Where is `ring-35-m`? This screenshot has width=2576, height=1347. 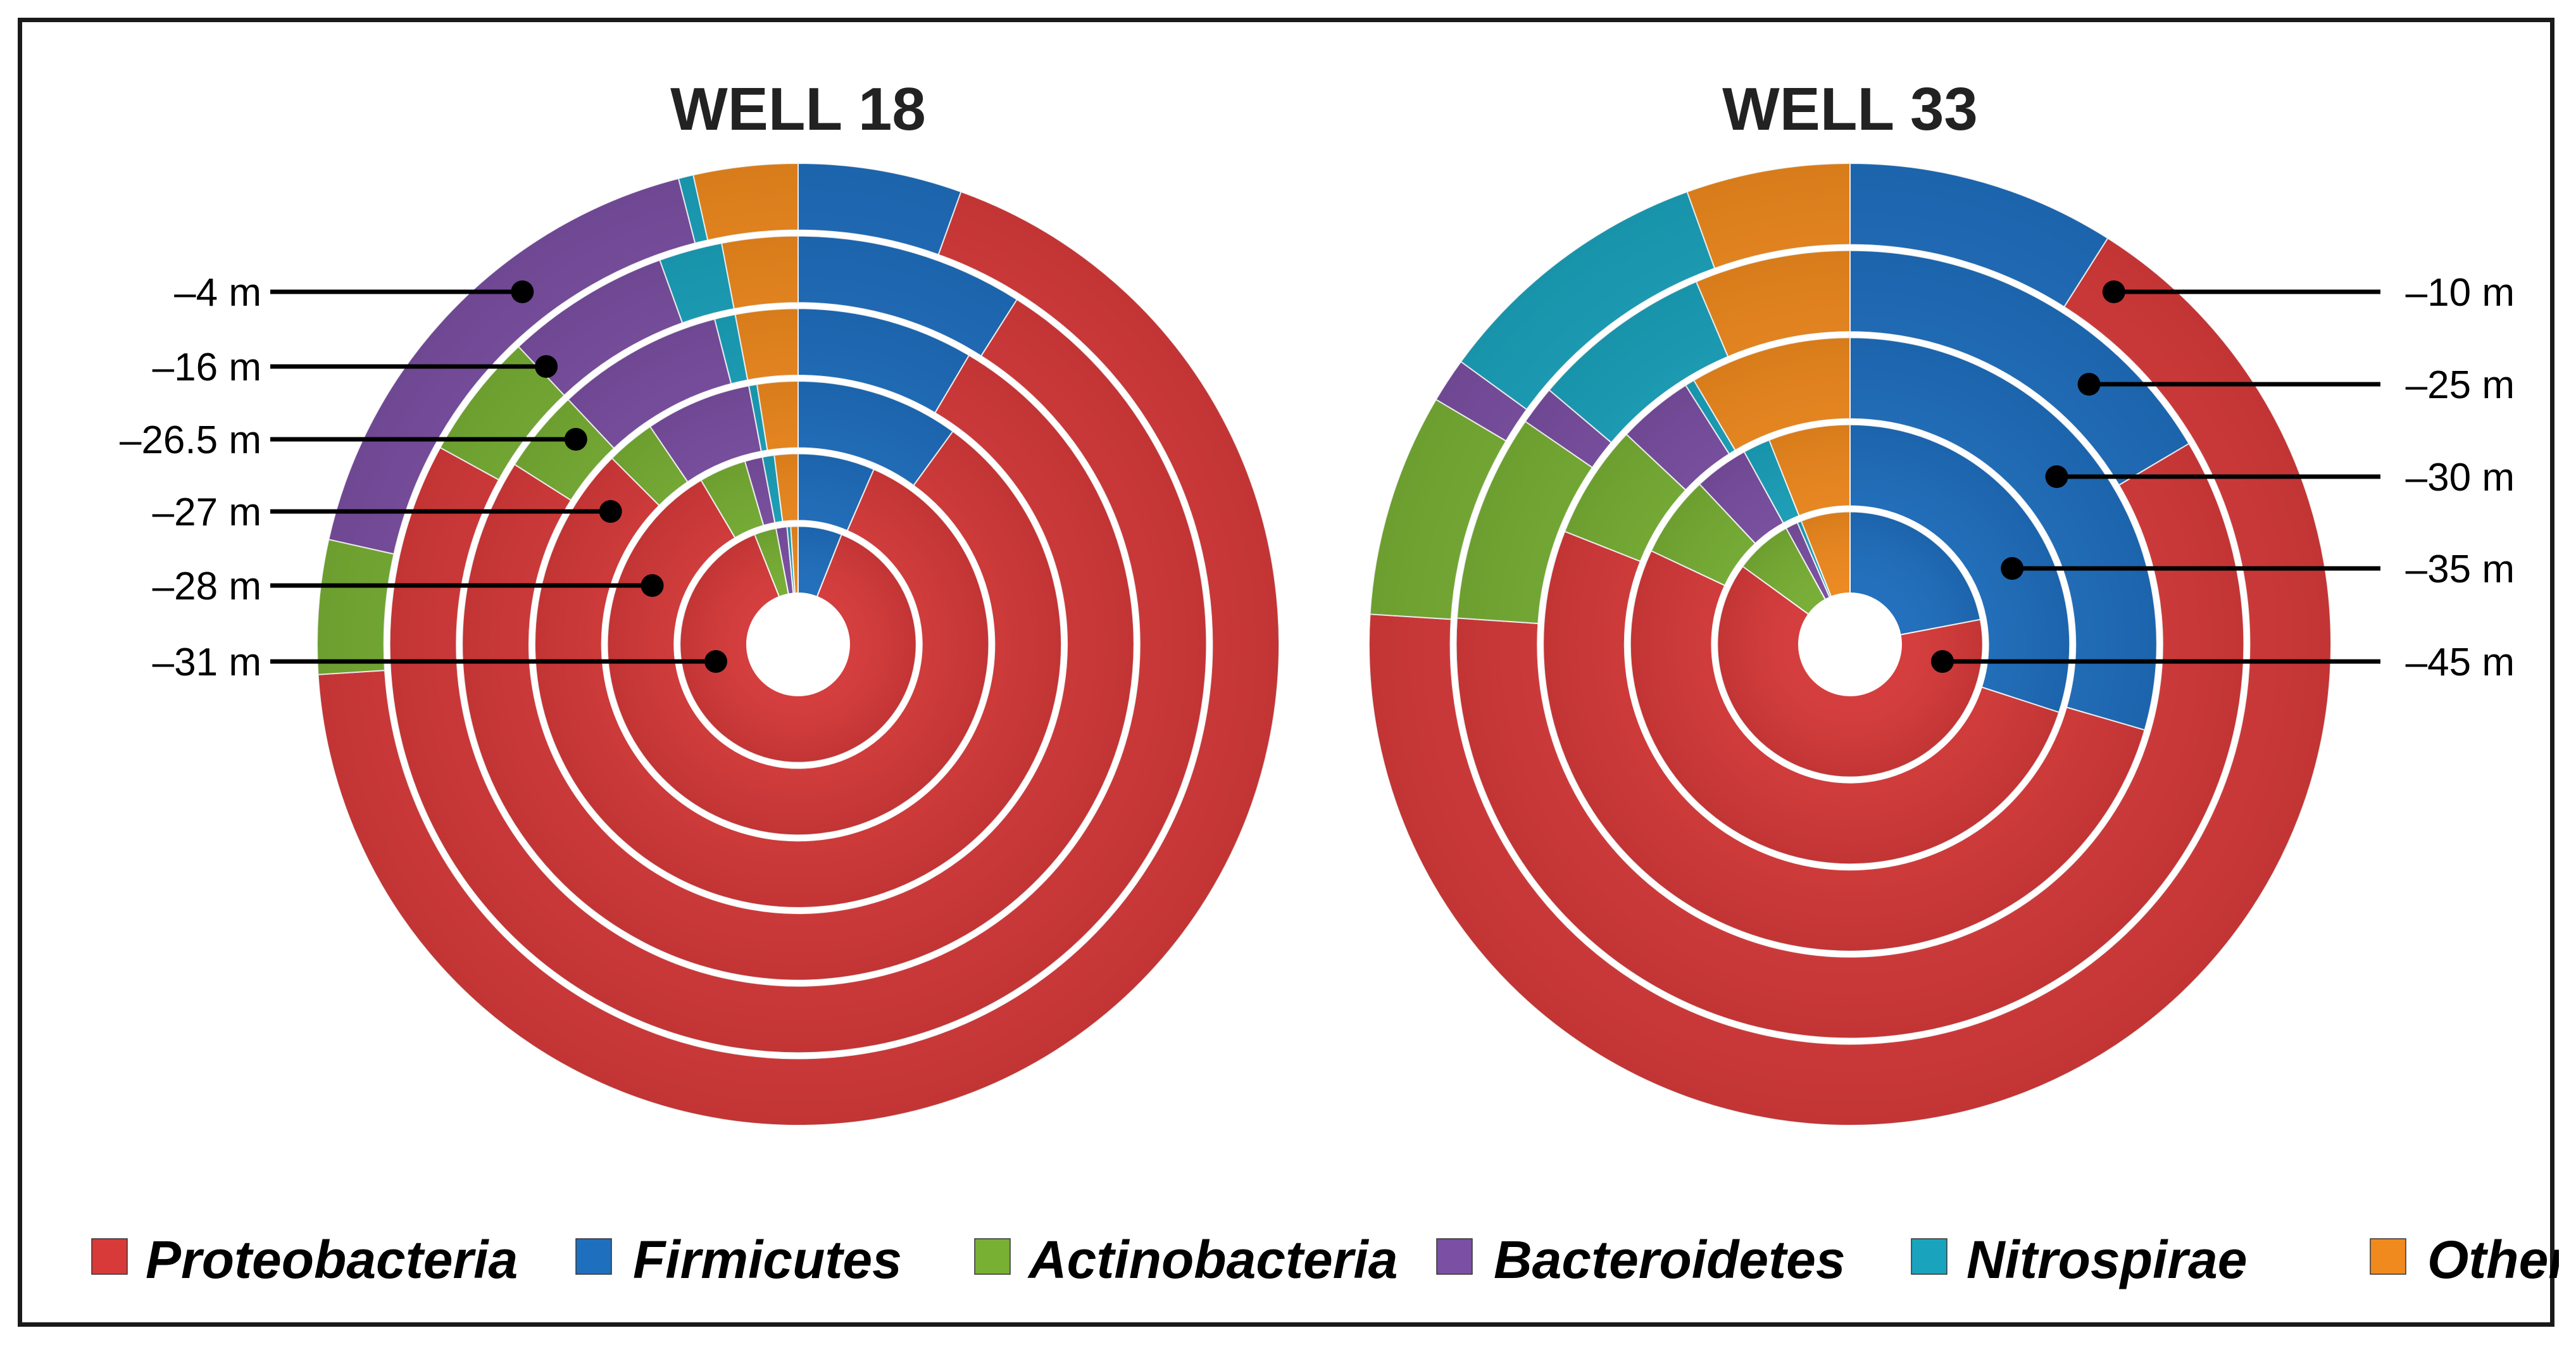
ring-35-m is located at coordinates (1850, 644).